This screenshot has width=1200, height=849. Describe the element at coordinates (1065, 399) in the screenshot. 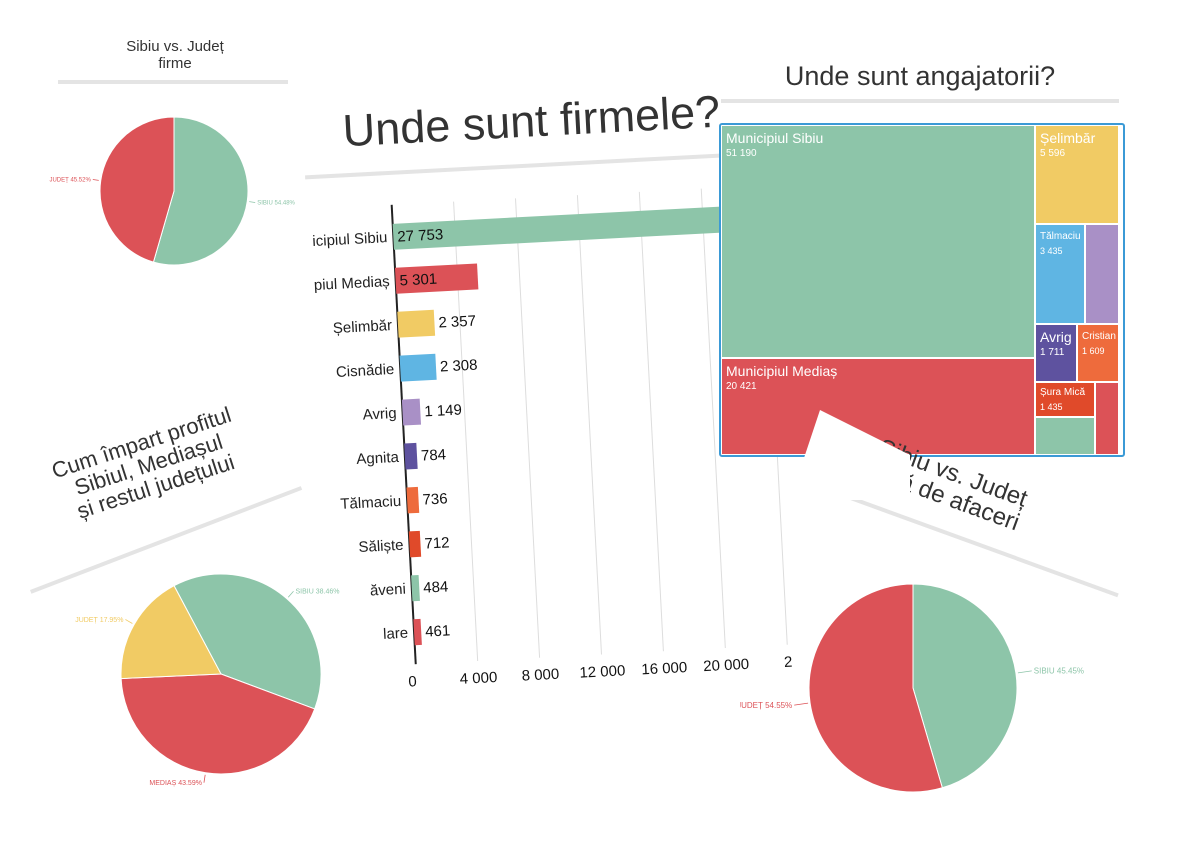

I see `treemap-cell: Șura Mică 1 435` at that location.